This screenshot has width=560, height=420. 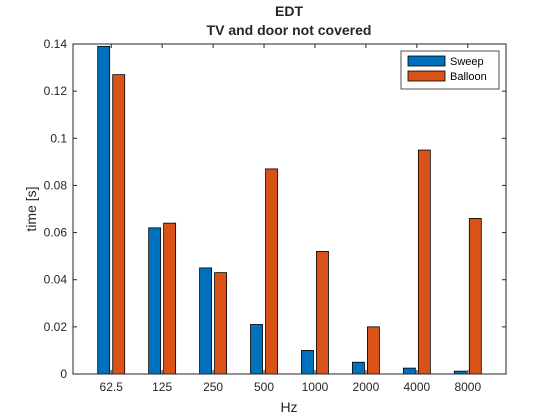 What do you see at coordinates (56, 327) in the screenshot?
I see `y-tick-label: 0.02` at bounding box center [56, 327].